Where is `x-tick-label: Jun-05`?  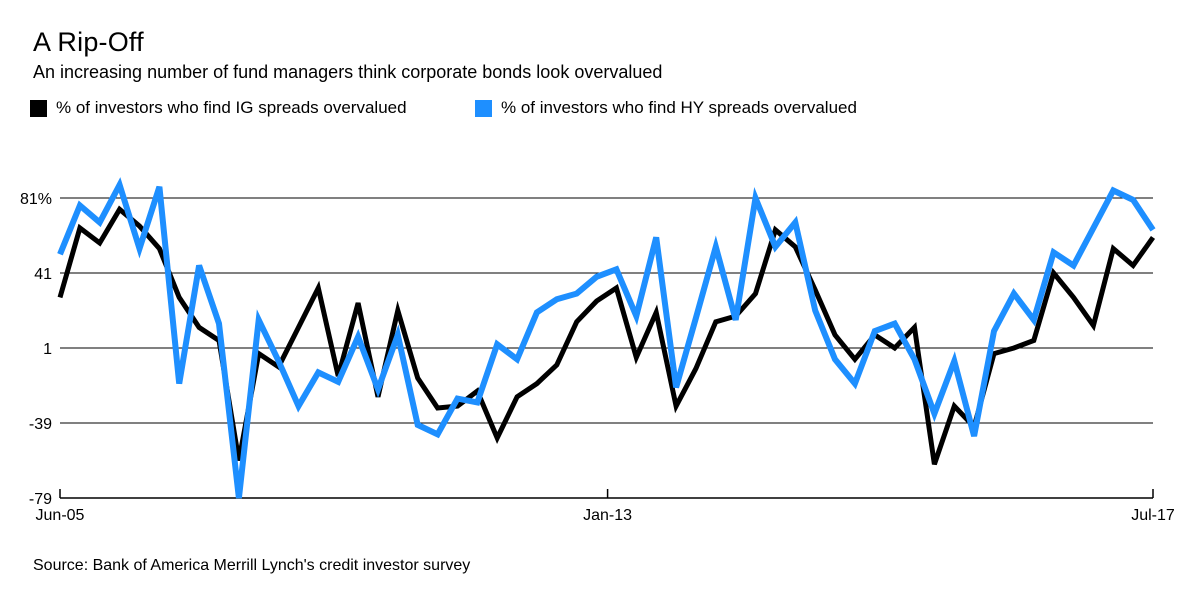 x-tick-label: Jun-05 is located at coordinates (60, 515).